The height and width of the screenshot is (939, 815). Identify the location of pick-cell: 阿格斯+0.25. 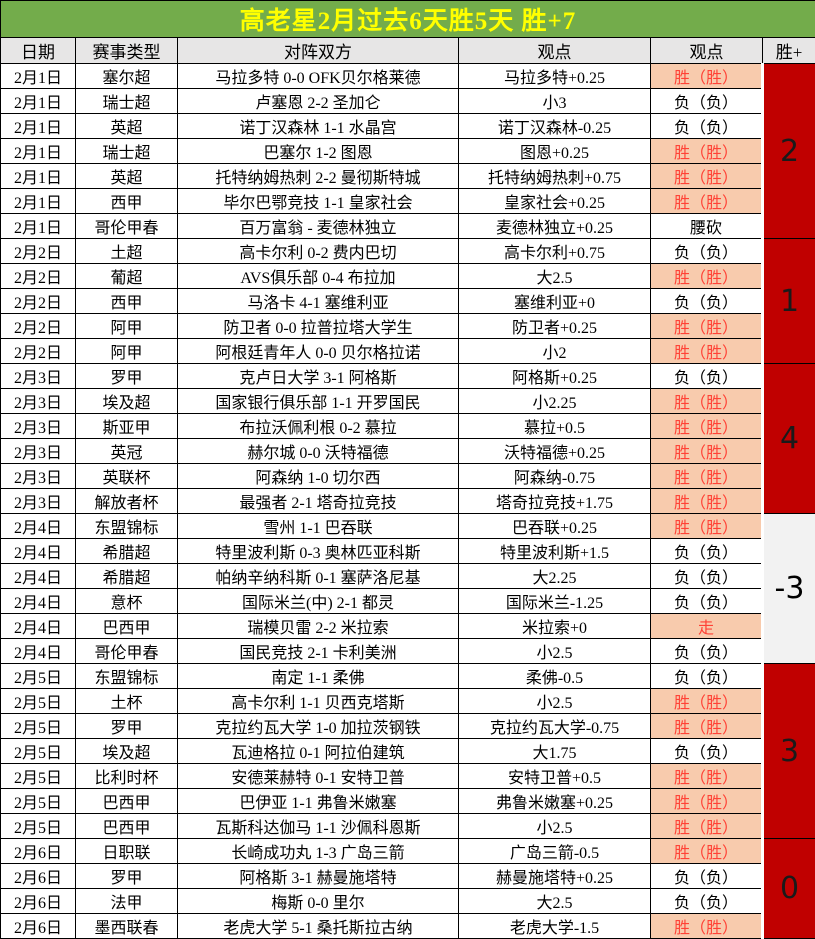
(555, 376).